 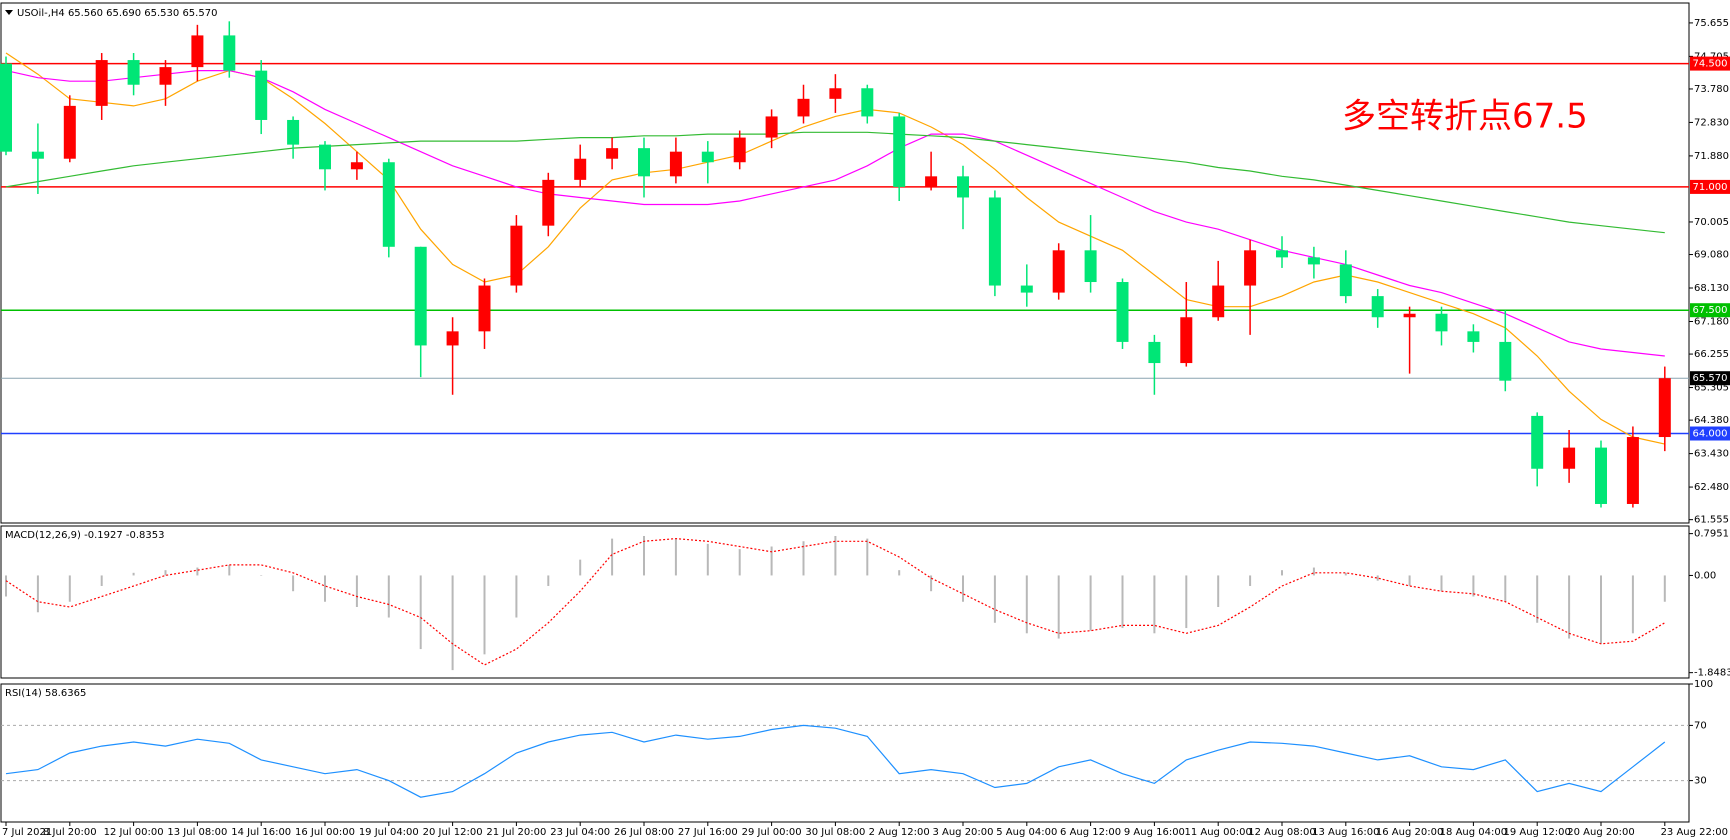 I want to click on x-tick-label: 30 Jul 08:00, so click(x=835, y=832).